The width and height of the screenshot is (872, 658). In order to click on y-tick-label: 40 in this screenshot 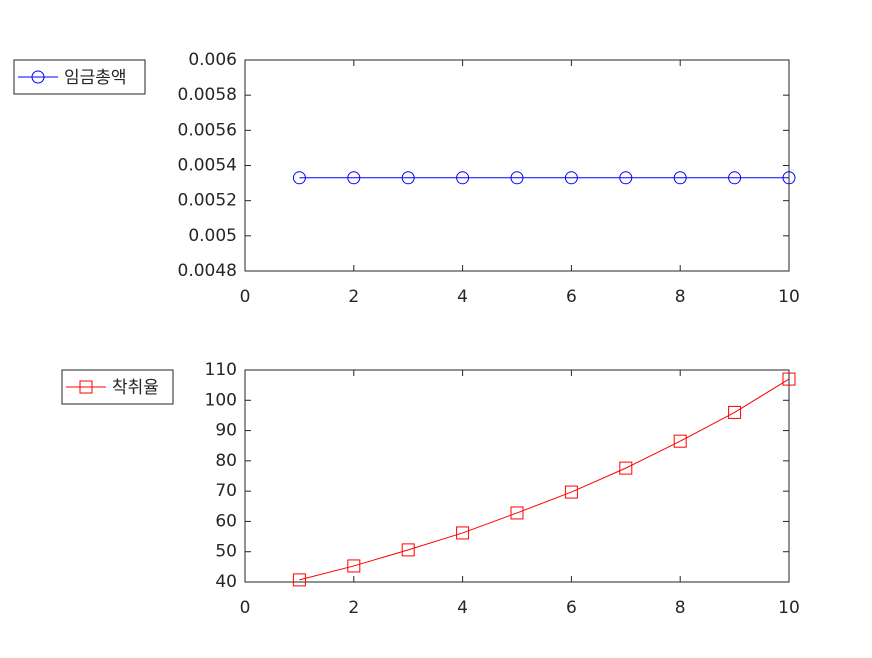, I will do `click(226, 582)`.